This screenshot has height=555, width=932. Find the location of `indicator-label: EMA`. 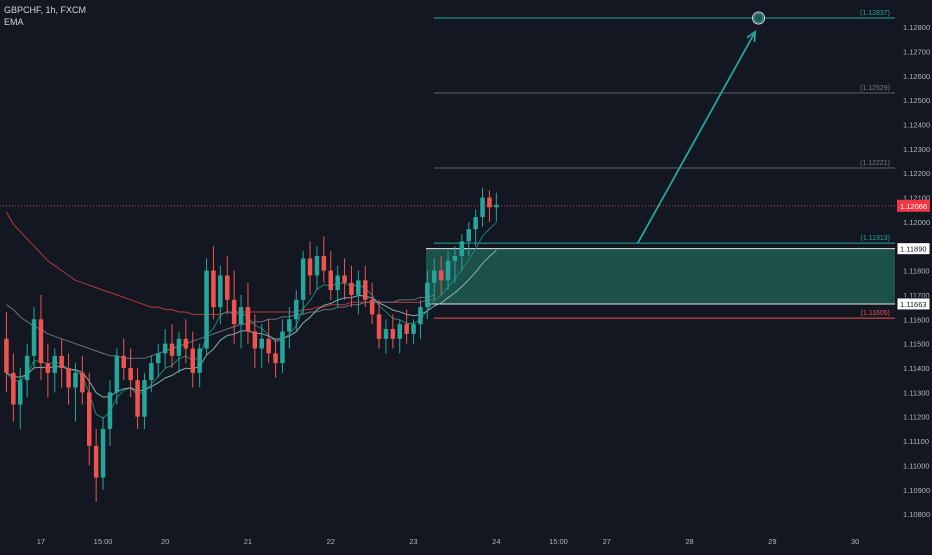

indicator-label: EMA is located at coordinates (14, 22).